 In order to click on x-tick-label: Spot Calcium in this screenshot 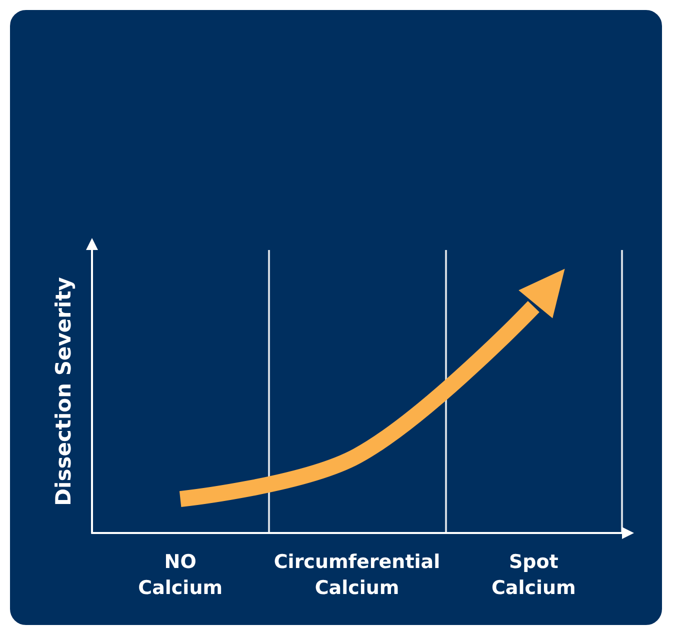, I will do `click(533, 575)`.